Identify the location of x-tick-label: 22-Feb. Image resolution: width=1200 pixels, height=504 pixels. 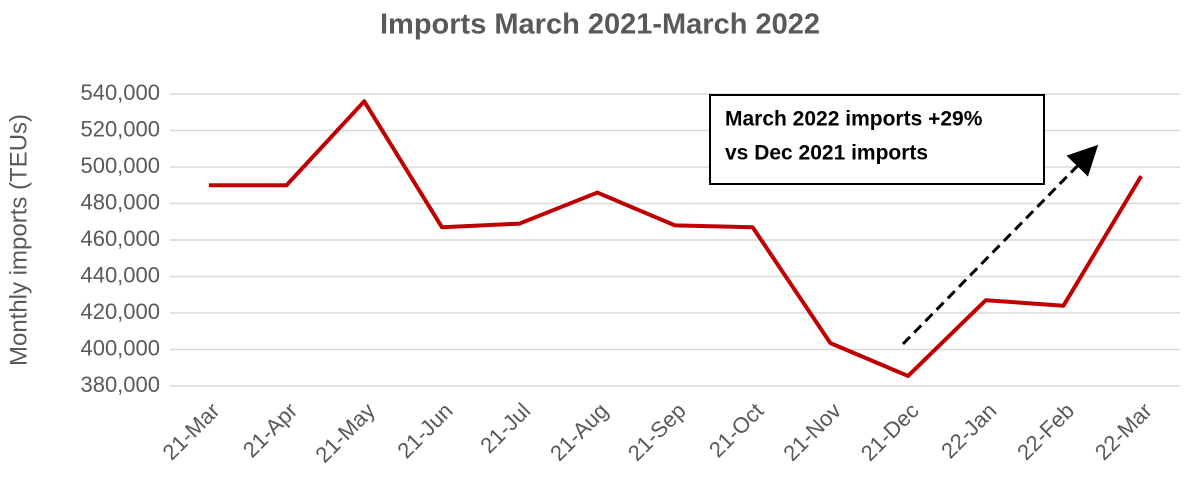
(1045, 431).